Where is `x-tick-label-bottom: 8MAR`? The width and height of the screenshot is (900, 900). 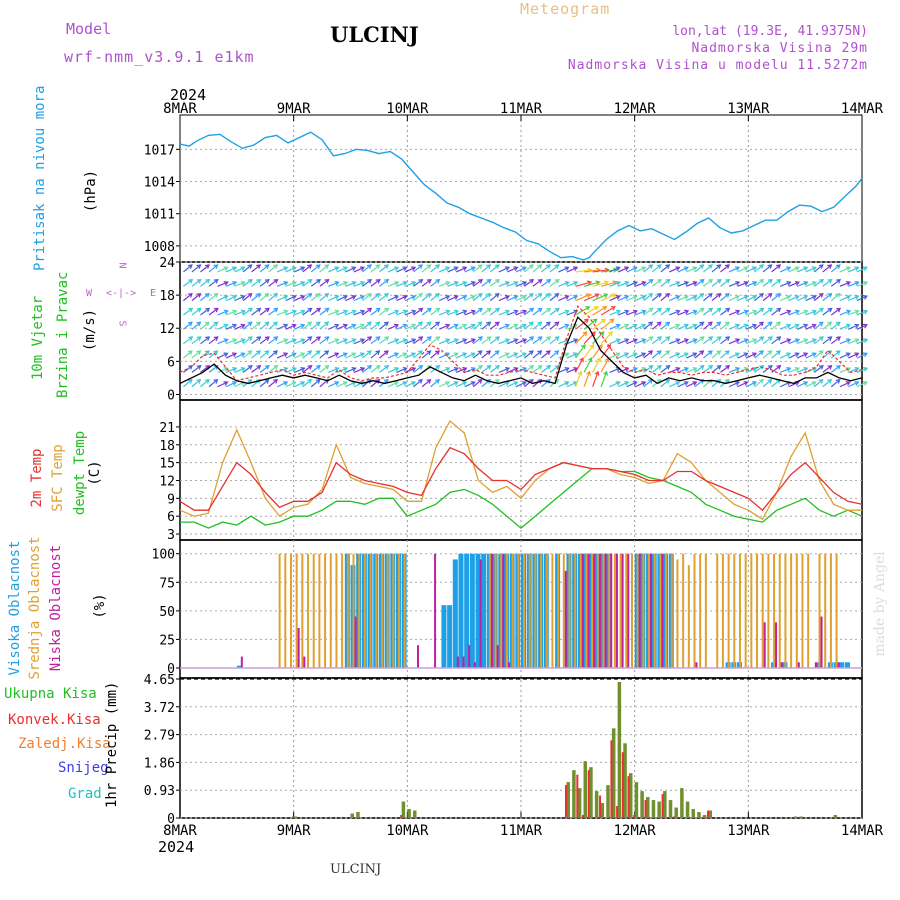
x-tick-label-bottom: 8MAR is located at coordinates (180, 831).